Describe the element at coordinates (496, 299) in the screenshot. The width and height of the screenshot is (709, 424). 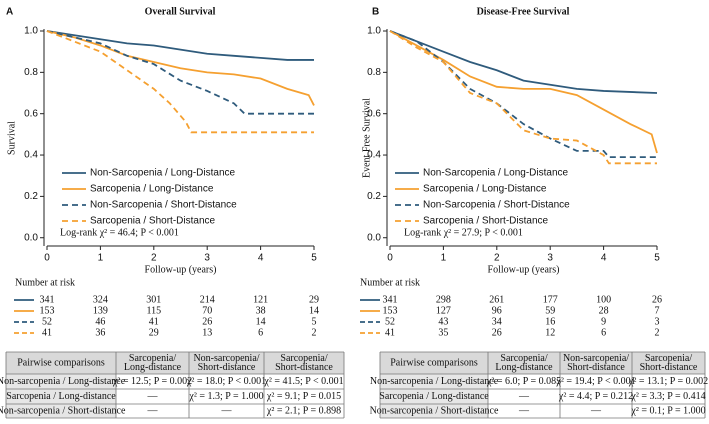
I see `risk-count: 261` at that location.